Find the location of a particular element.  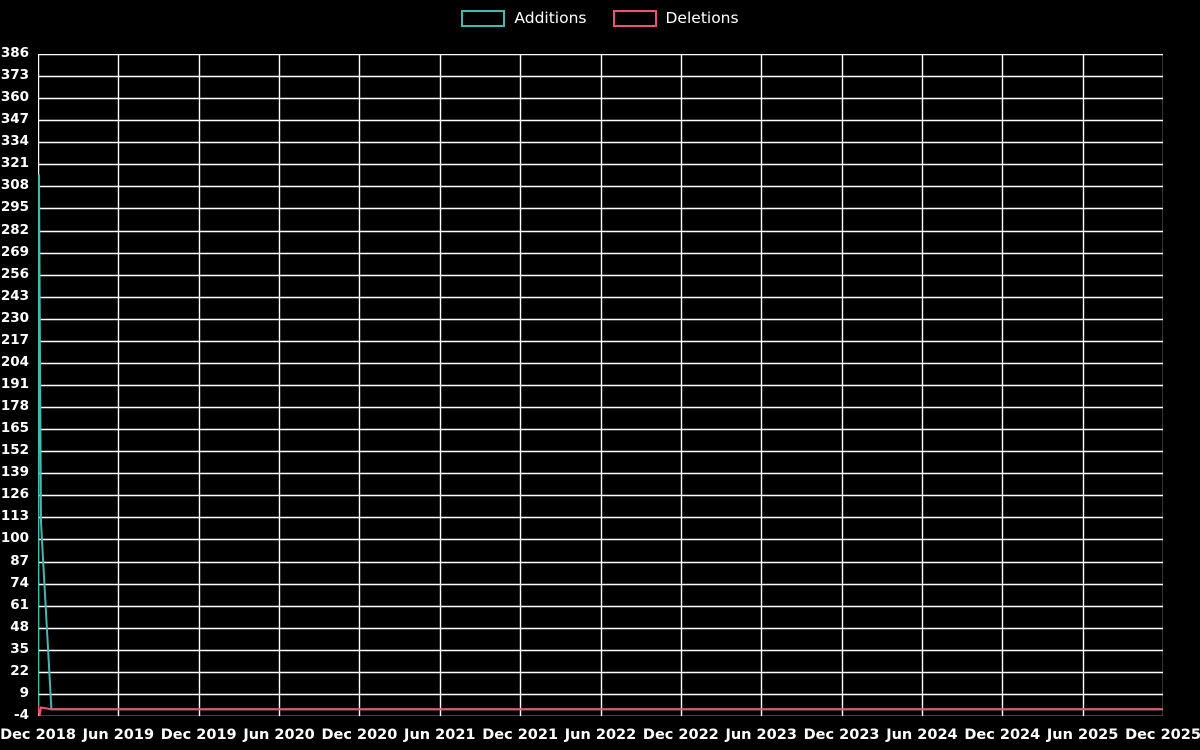

x-axis-tick-label: Jun 2021 is located at coordinates (440, 735).